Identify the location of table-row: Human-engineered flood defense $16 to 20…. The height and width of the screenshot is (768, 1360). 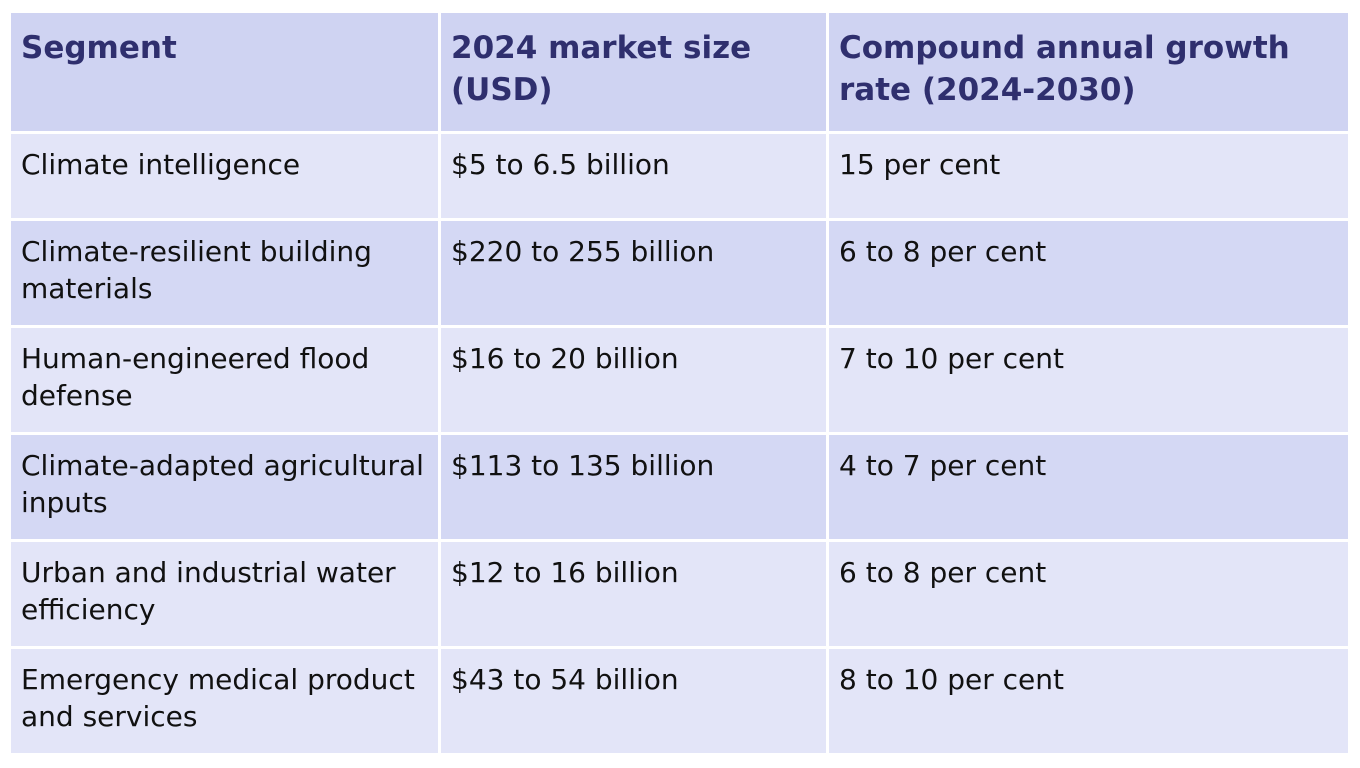
(679, 380).